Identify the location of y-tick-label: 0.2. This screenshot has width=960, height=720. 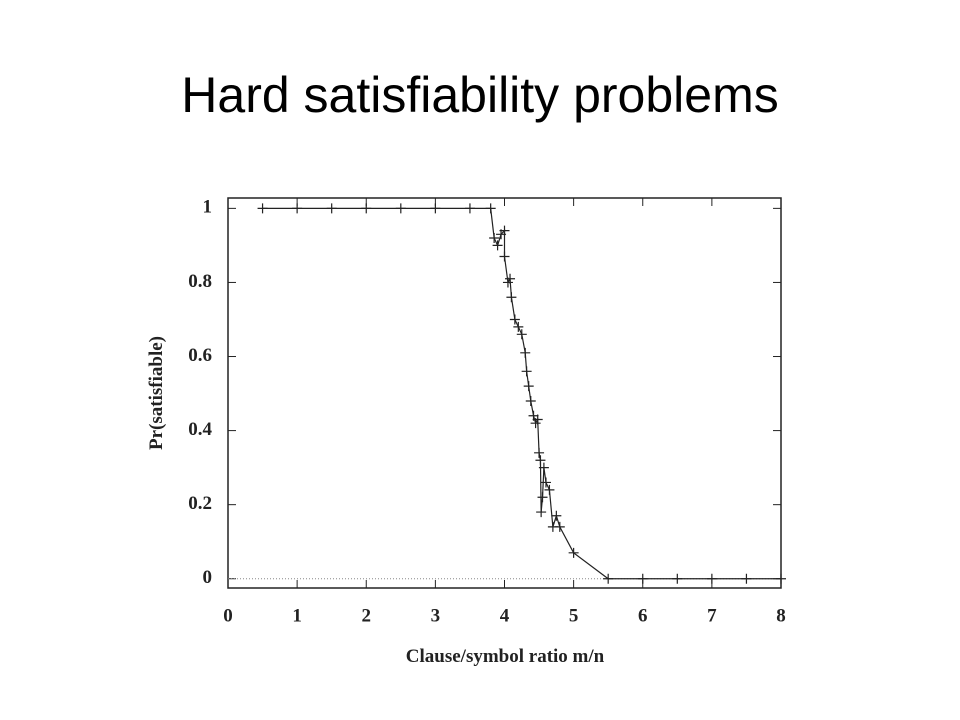
(200, 503).